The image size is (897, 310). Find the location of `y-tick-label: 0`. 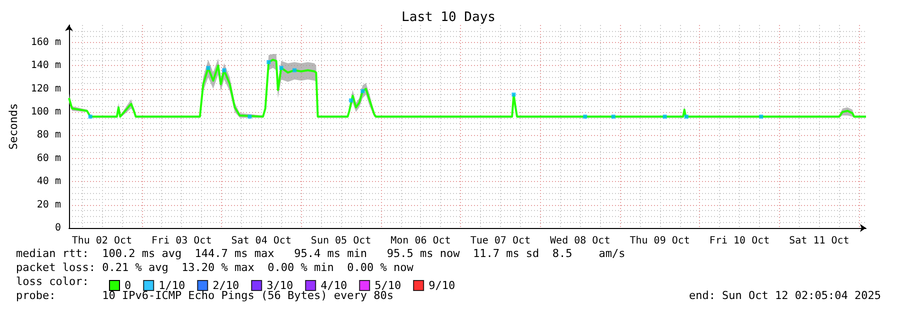

y-tick-label: 0 is located at coordinates (57, 228).